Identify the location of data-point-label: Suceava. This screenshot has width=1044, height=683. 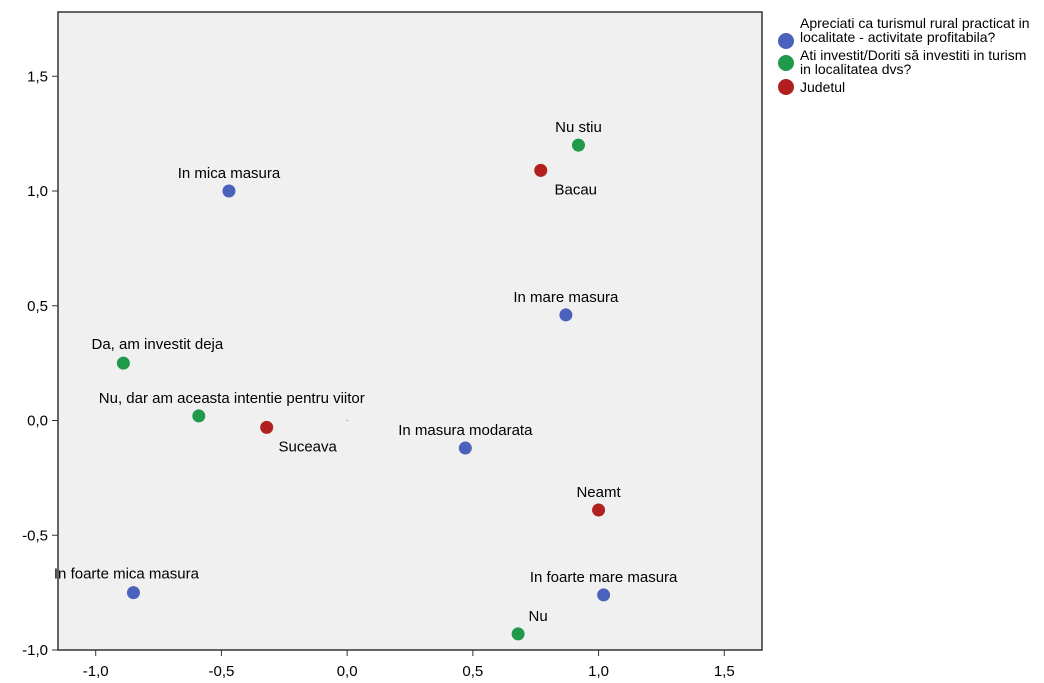
(307, 446).